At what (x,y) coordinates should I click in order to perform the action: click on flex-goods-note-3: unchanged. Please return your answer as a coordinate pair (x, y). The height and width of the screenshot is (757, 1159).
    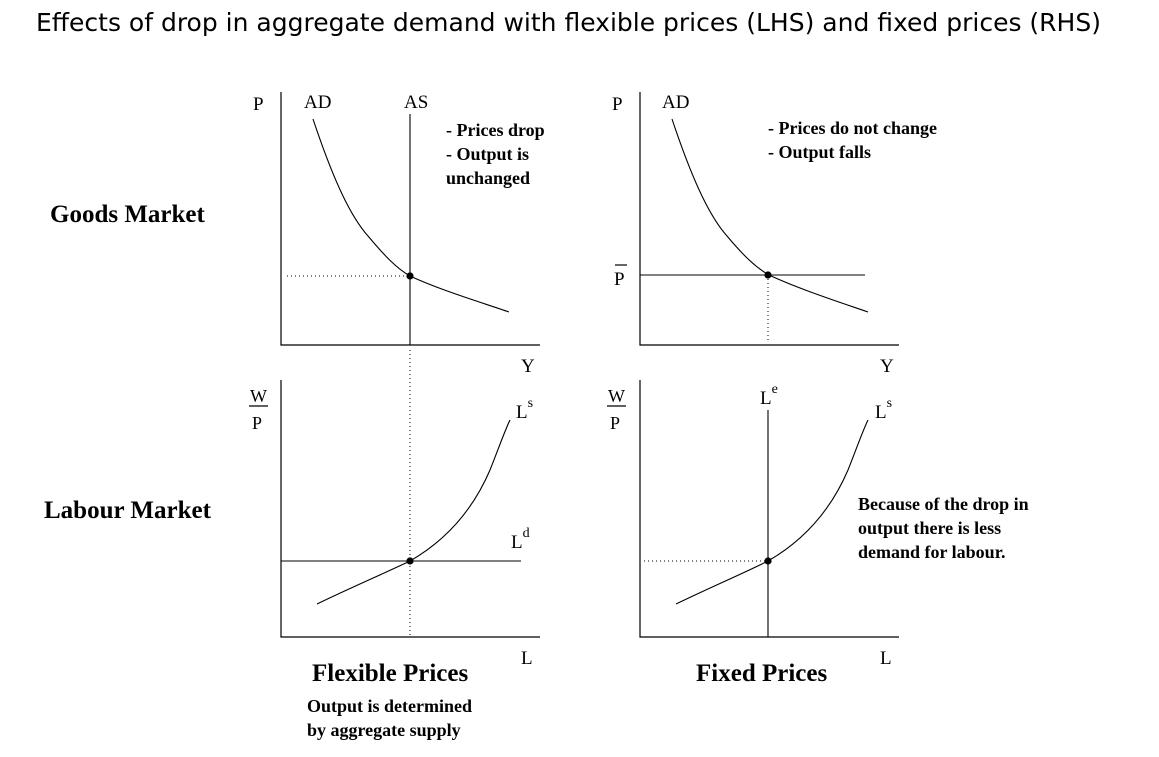
    Looking at the image, I should click on (488, 178).